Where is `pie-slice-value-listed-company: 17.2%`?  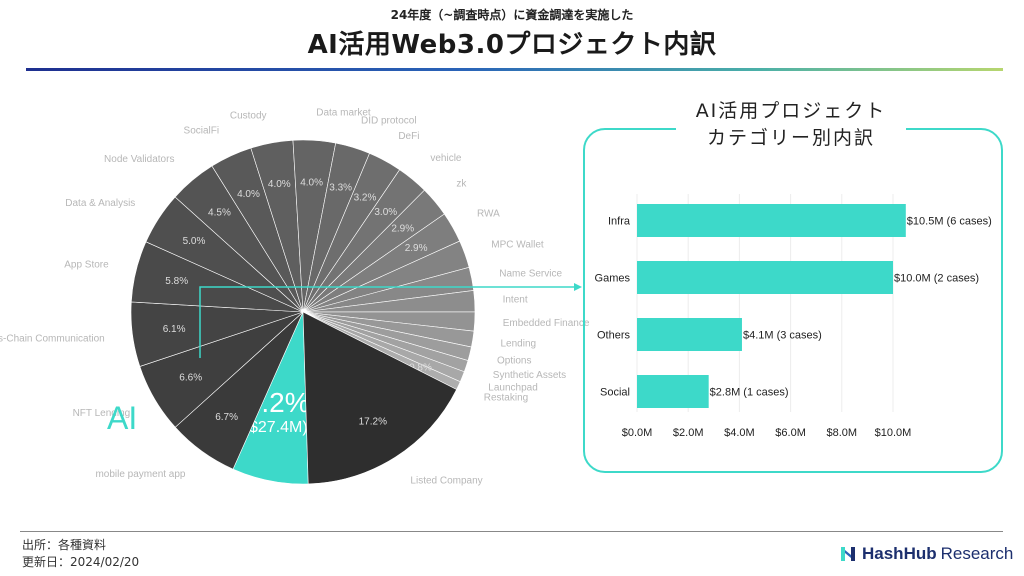 pie-slice-value-listed-company: 17.2% is located at coordinates (373, 422).